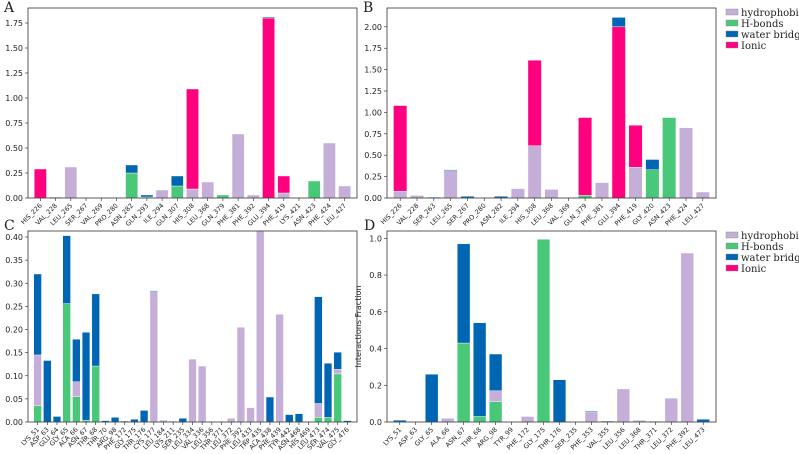  I want to click on bar-B-LEU_265-water-bridges, so click(450, 170).